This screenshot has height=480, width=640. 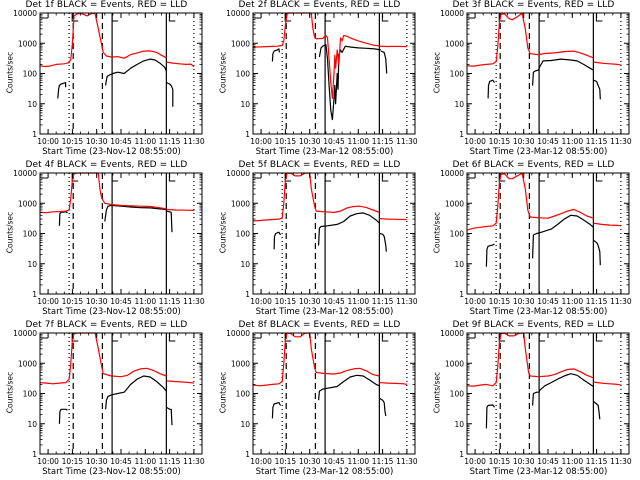 What do you see at coordinates (106, 325) in the screenshot?
I see `panel-title: Det 7f BLACK = Events, RED = LLD` at bounding box center [106, 325].